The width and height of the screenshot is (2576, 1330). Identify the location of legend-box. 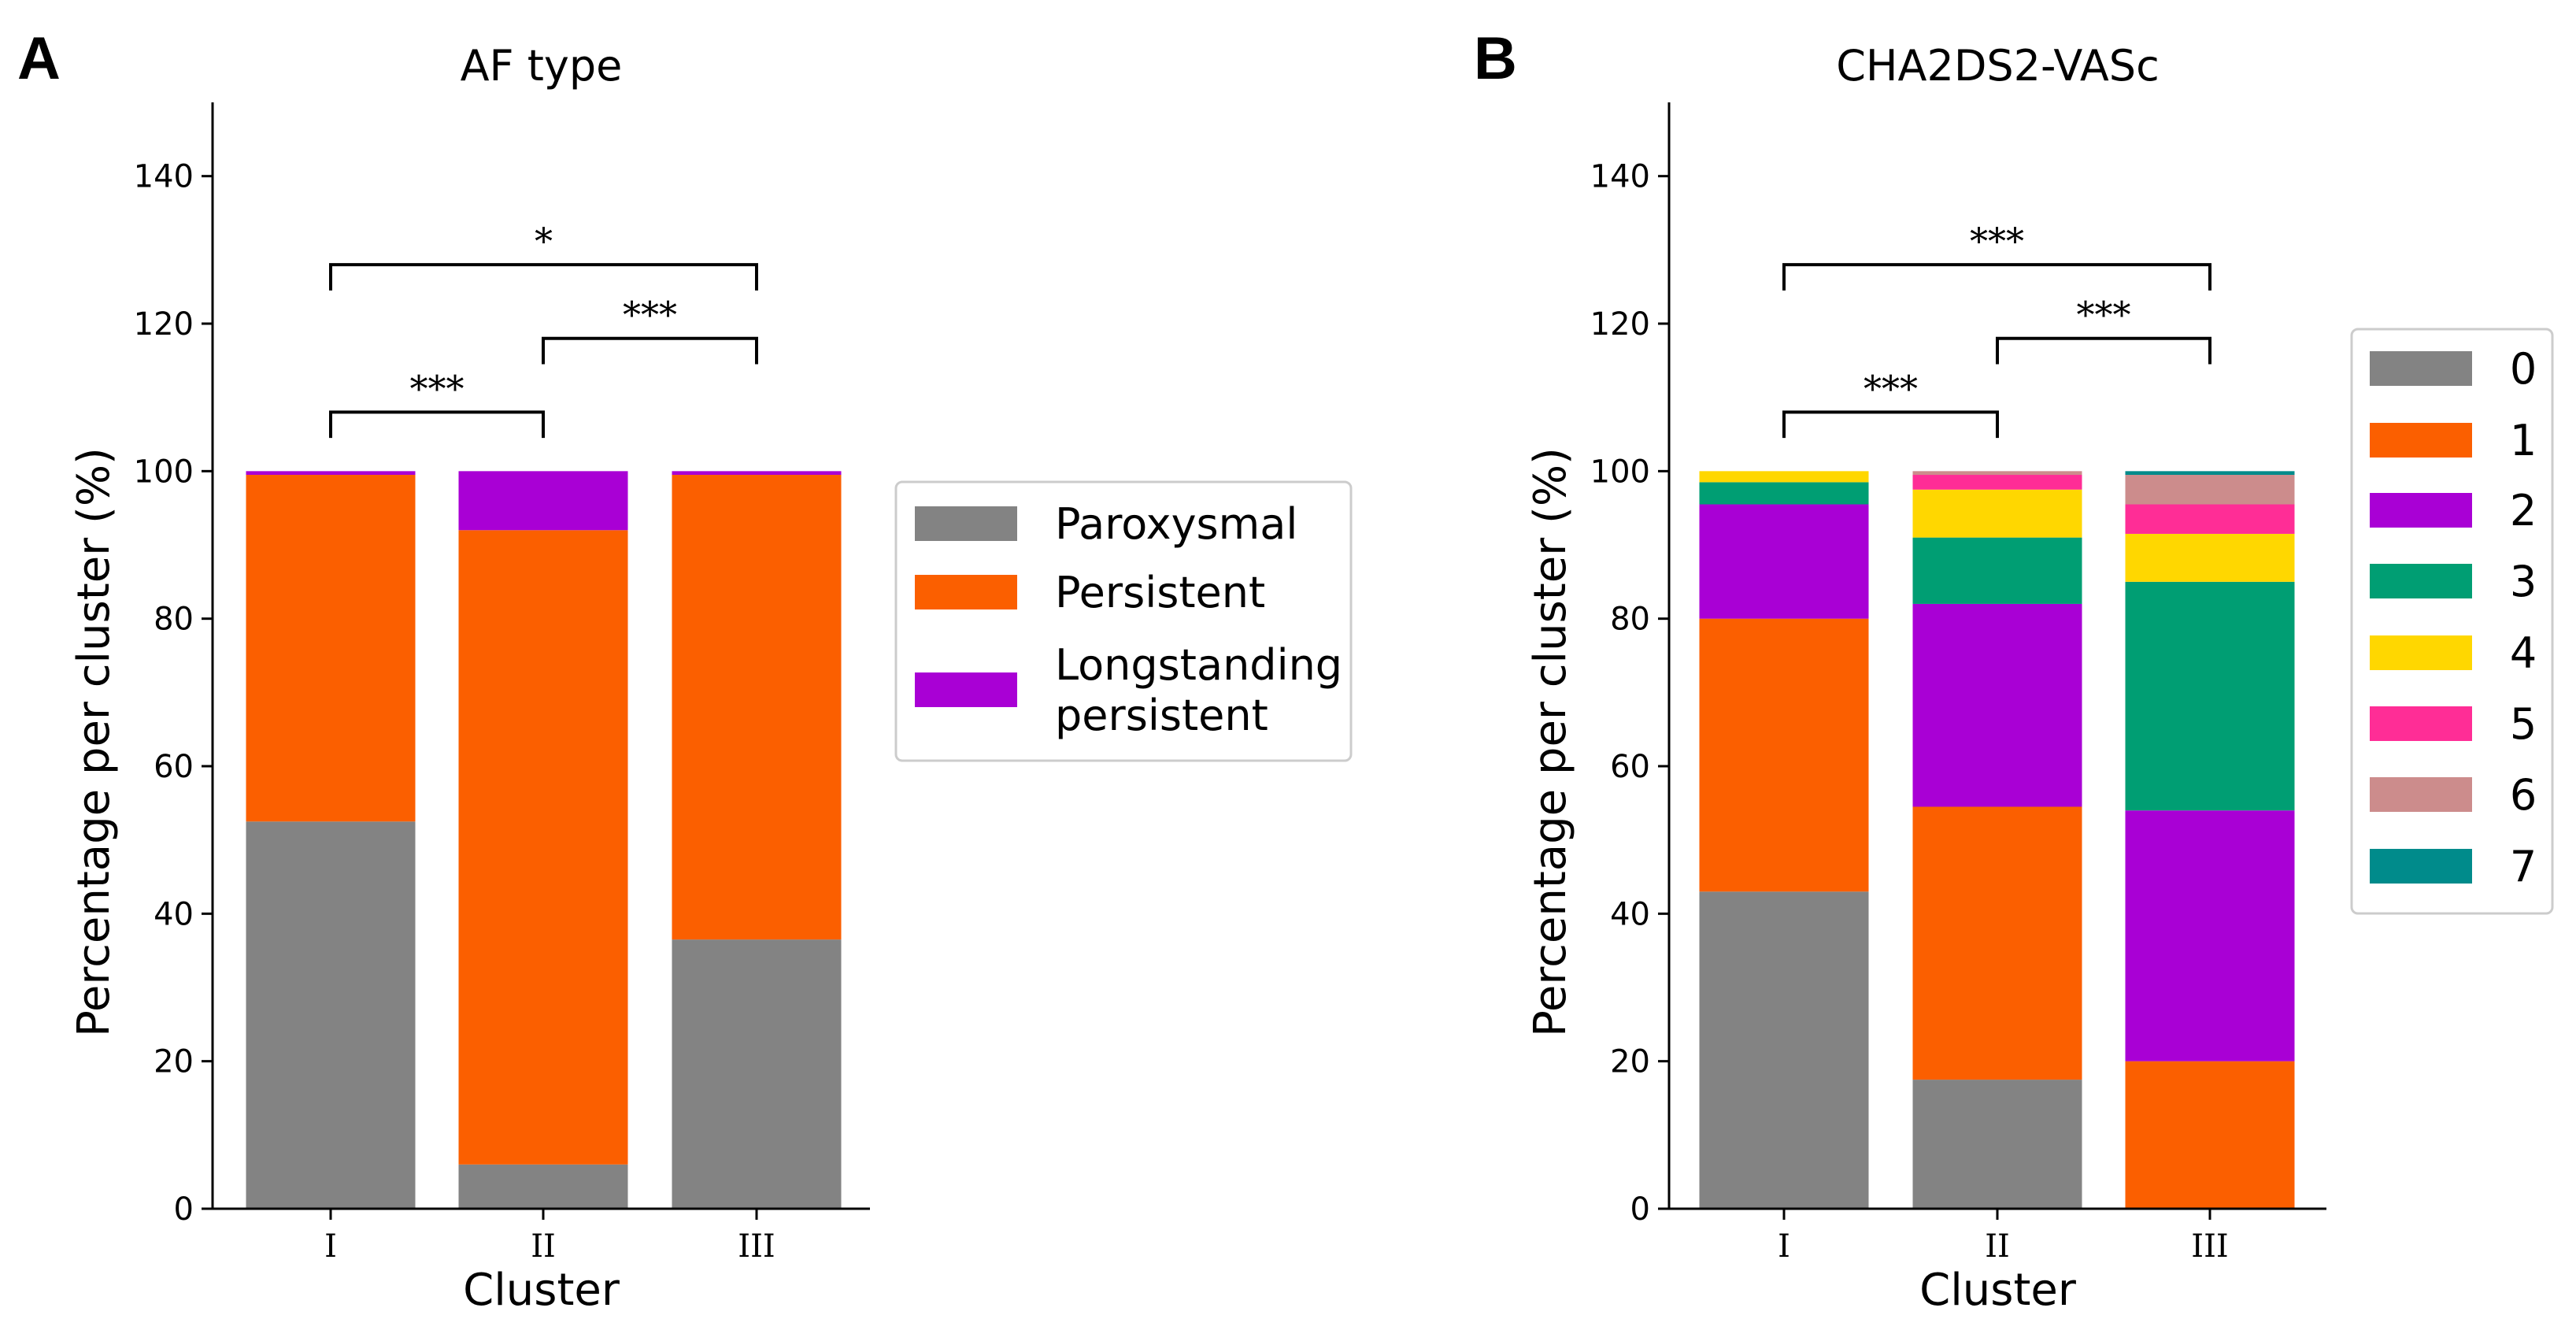
(2452, 621).